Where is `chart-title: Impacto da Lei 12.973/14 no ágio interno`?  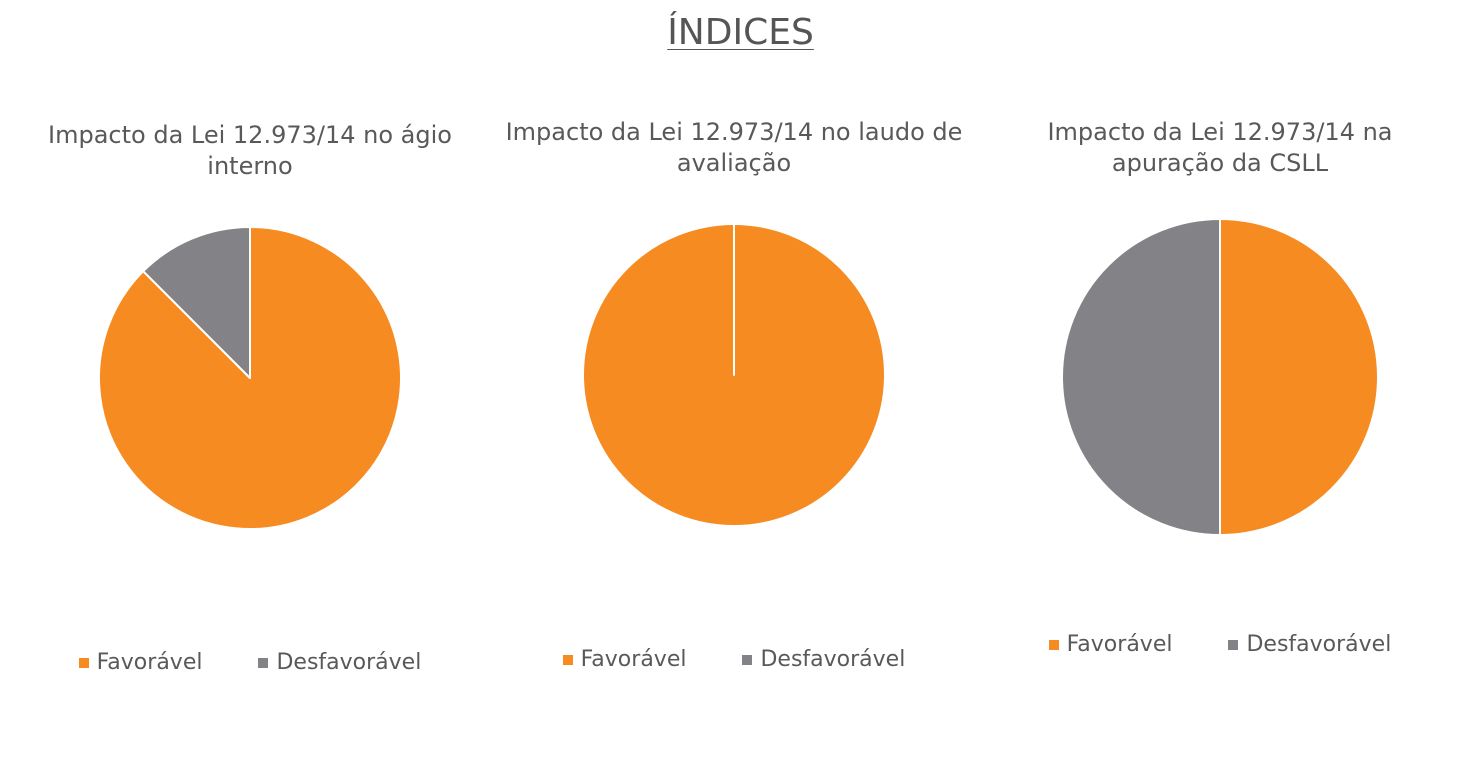 chart-title: Impacto da Lei 12.973/14 no ágio interno is located at coordinates (250, 150).